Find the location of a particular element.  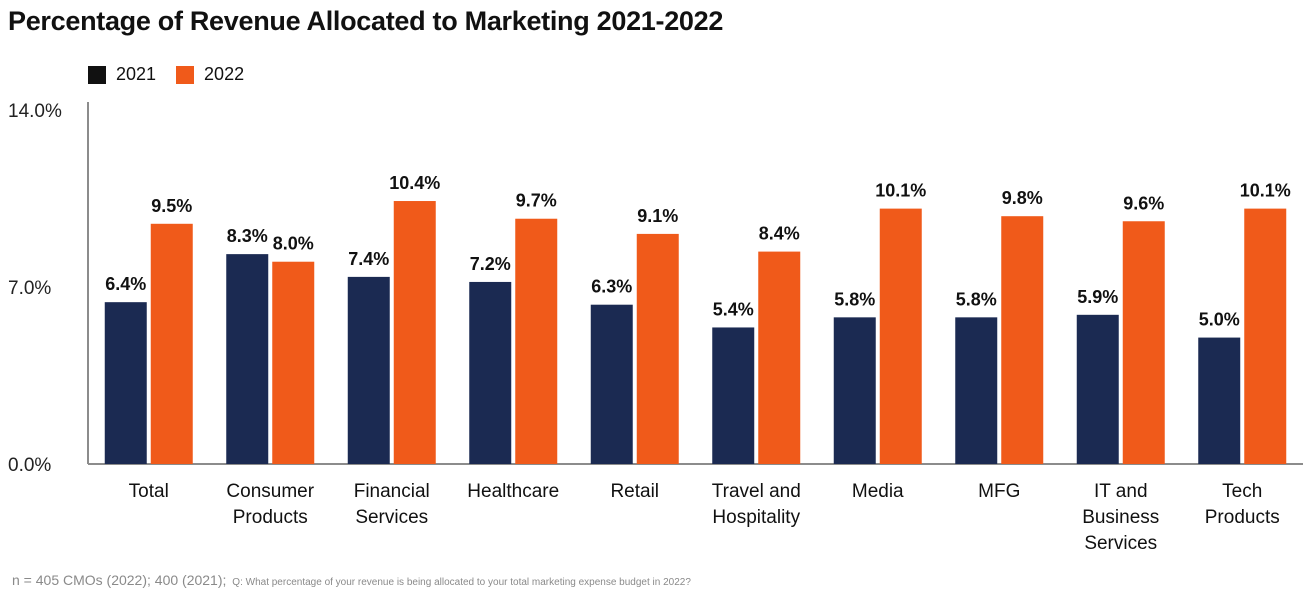

data-label-2022: 10.4% is located at coordinates (414, 183).